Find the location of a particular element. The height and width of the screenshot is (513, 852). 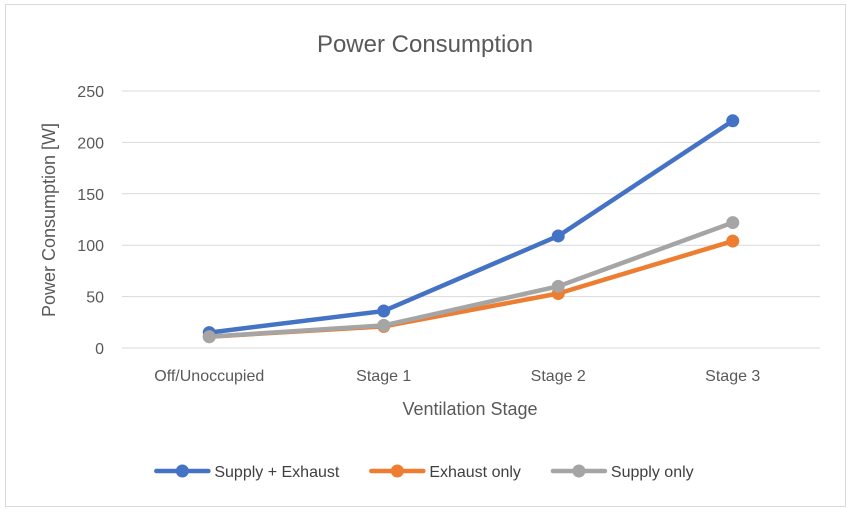

y-tick-label: 150 is located at coordinates (90, 195).